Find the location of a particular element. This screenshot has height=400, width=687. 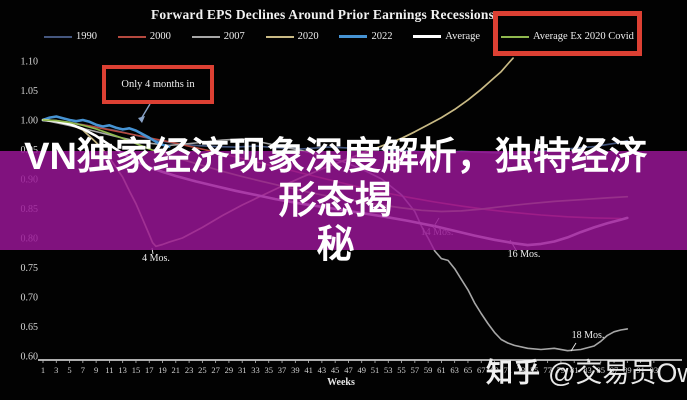

x-tick-label: 81 is located at coordinates (574, 370).